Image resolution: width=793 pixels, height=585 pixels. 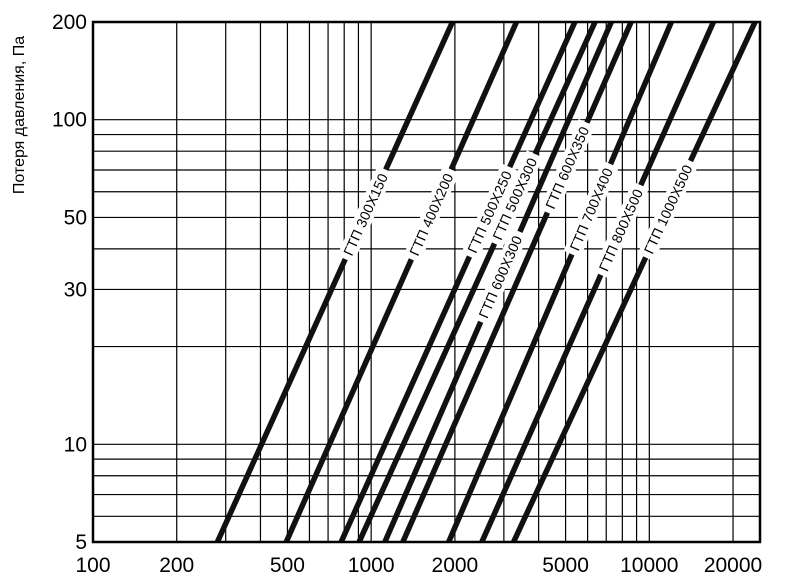 I want to click on x-tick-label: 500, so click(x=287, y=565).